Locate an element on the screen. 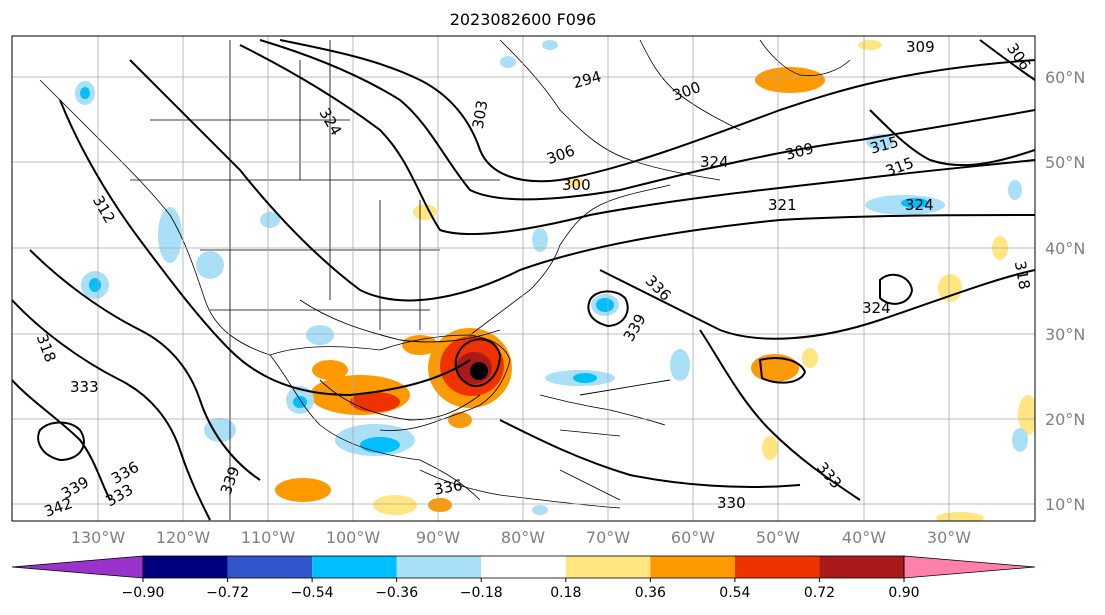  lat-tick-label: 60°N is located at coordinates (1065, 77).